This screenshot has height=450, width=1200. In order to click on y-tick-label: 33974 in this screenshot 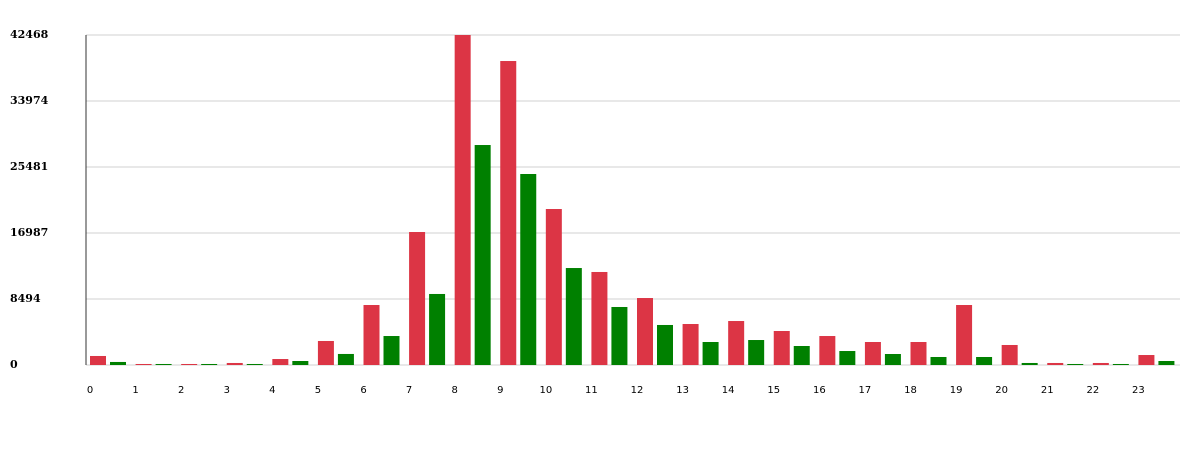, I will do `click(29, 100)`.